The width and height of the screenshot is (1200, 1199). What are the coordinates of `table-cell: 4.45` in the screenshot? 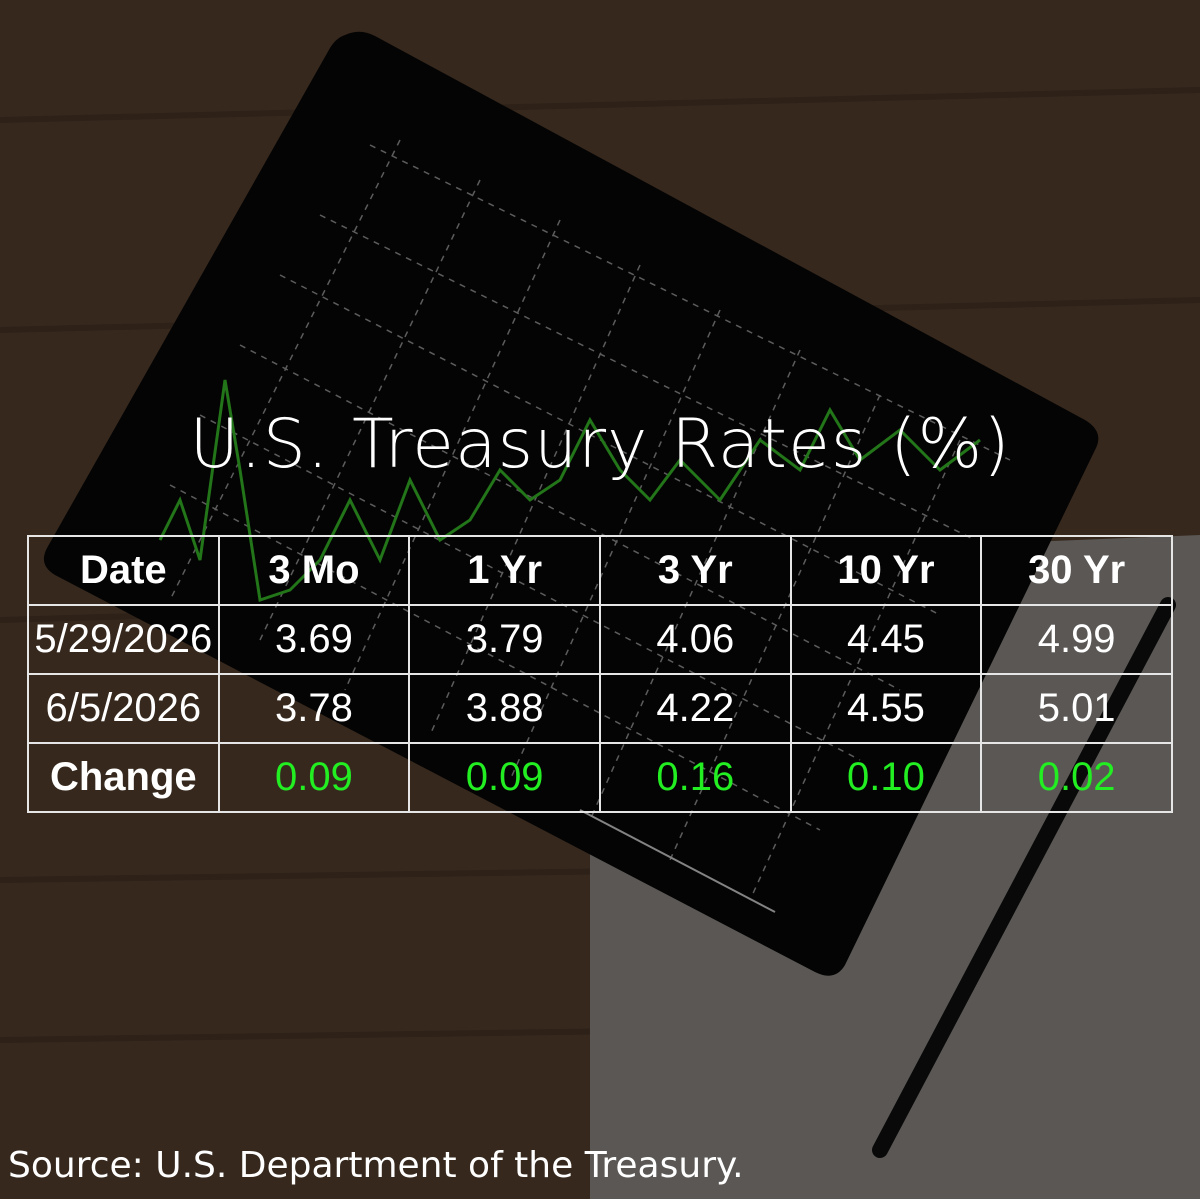 It's located at (886, 639).